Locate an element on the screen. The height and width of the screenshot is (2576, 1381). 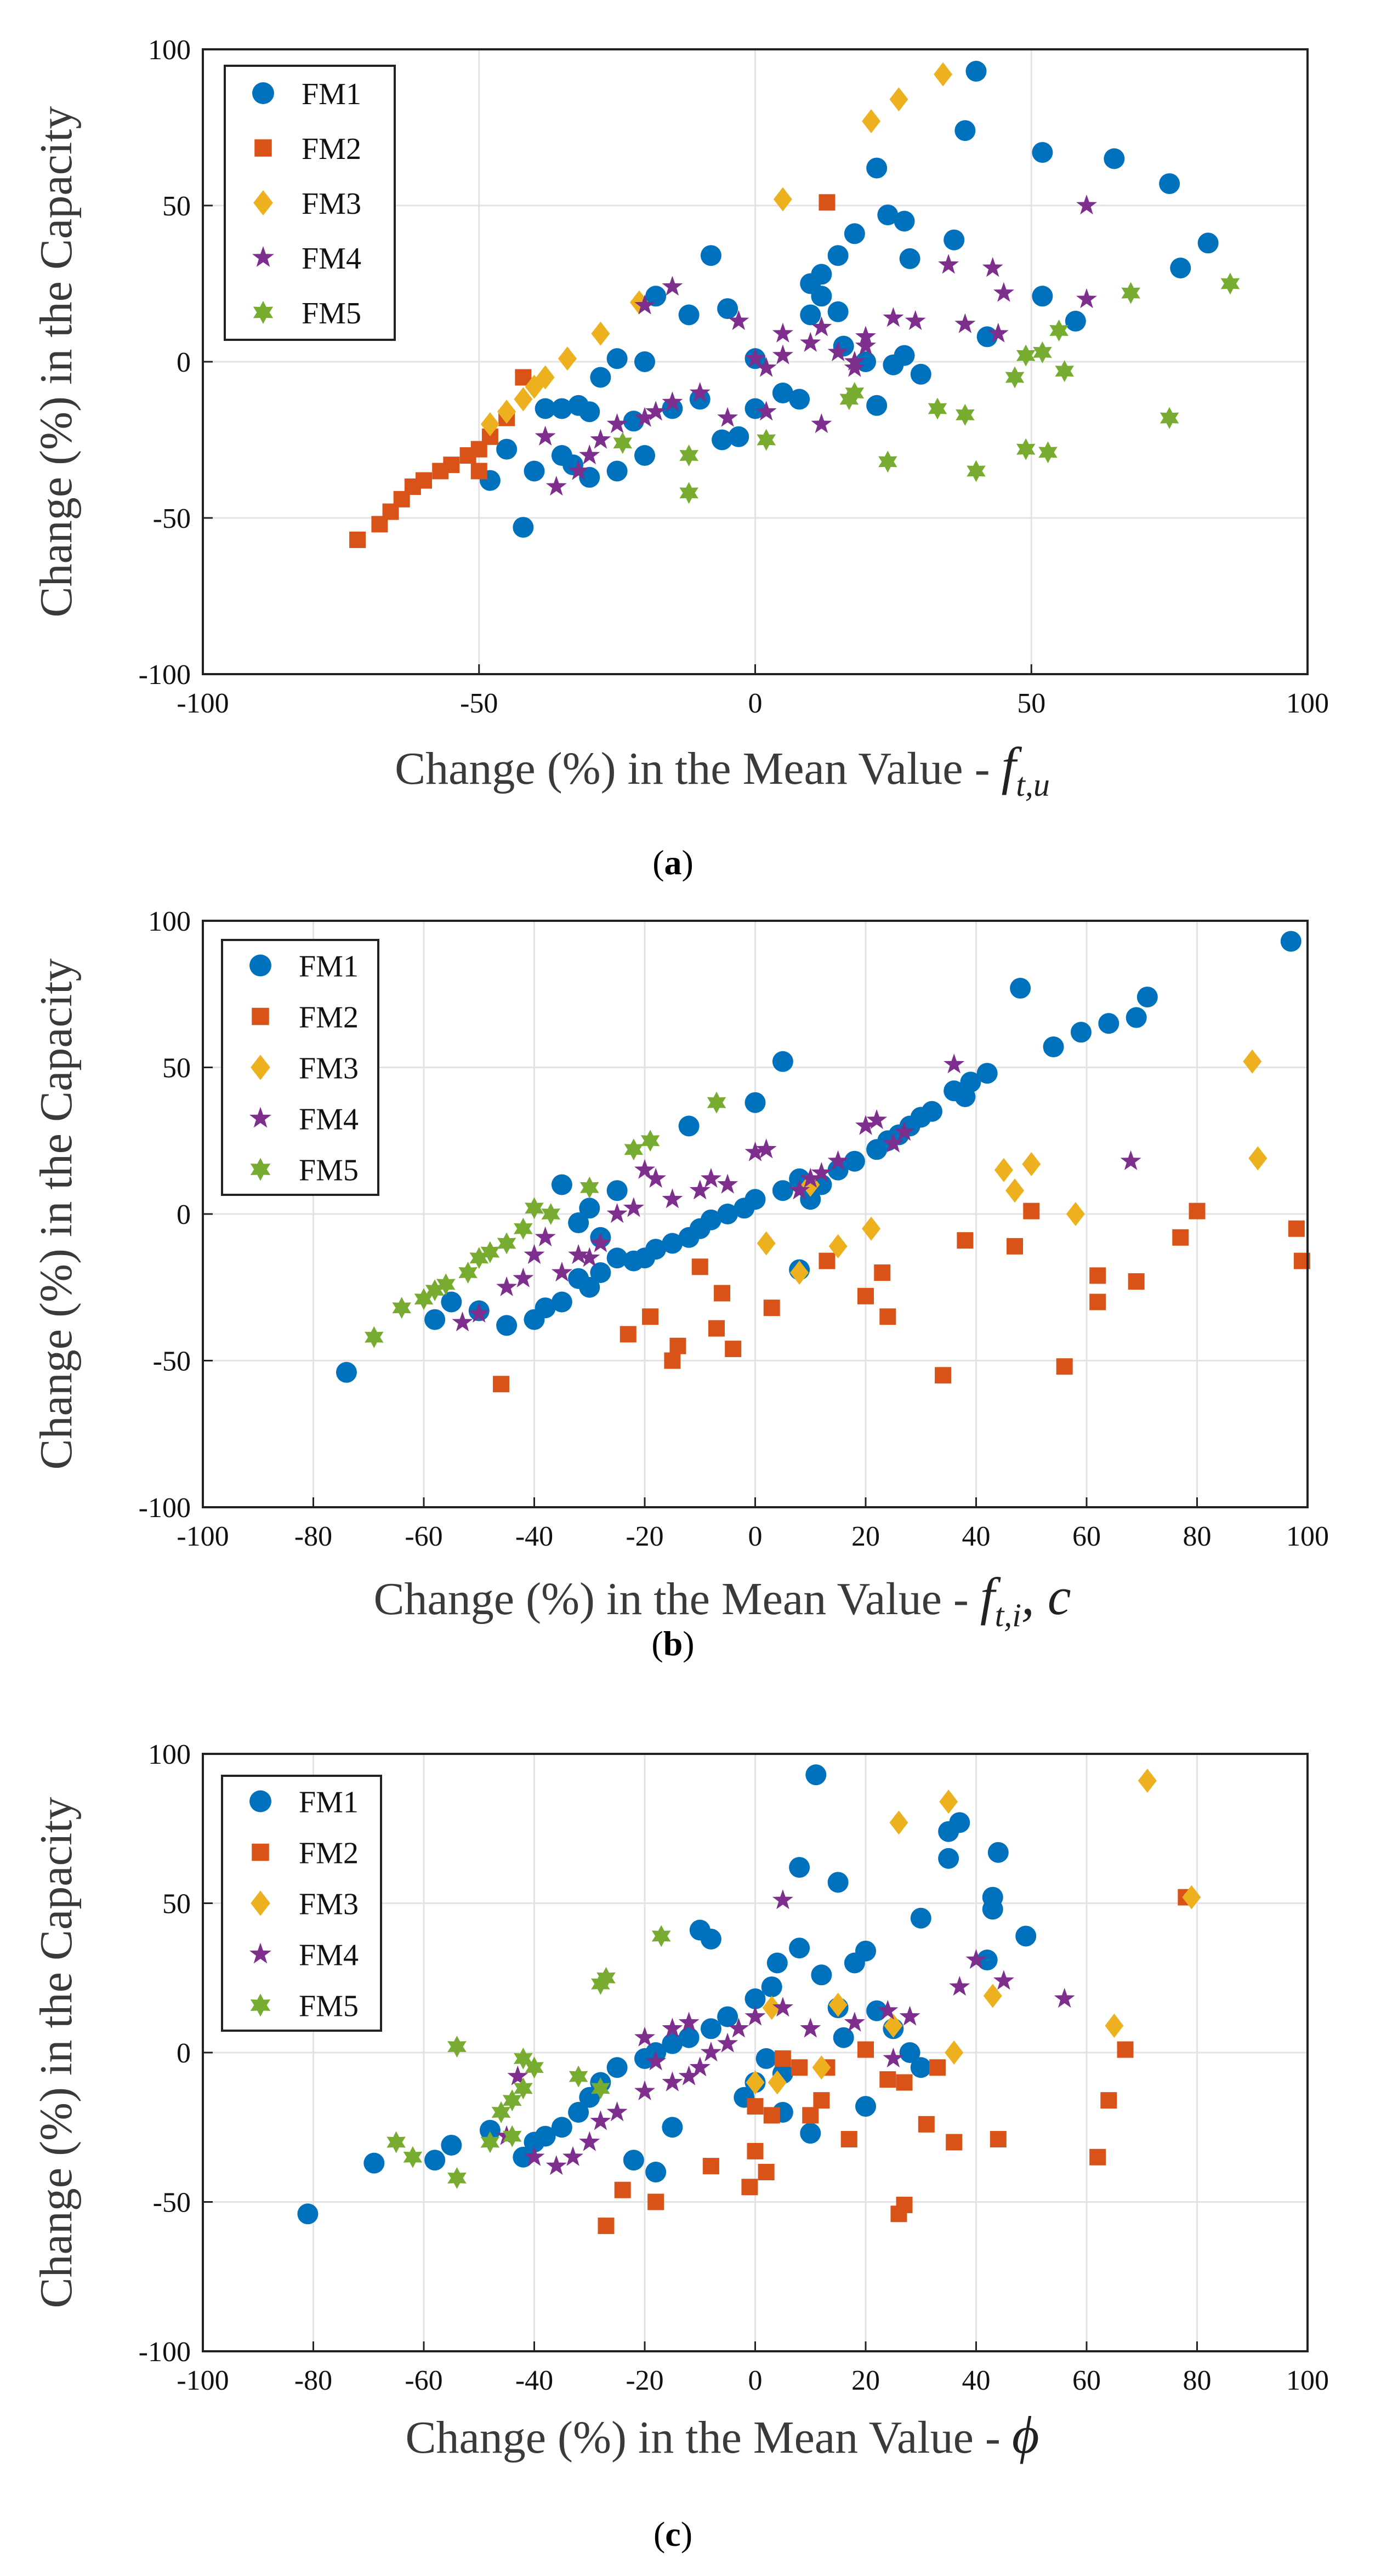
panel-caption: (c) is located at coordinates (672, 2534).